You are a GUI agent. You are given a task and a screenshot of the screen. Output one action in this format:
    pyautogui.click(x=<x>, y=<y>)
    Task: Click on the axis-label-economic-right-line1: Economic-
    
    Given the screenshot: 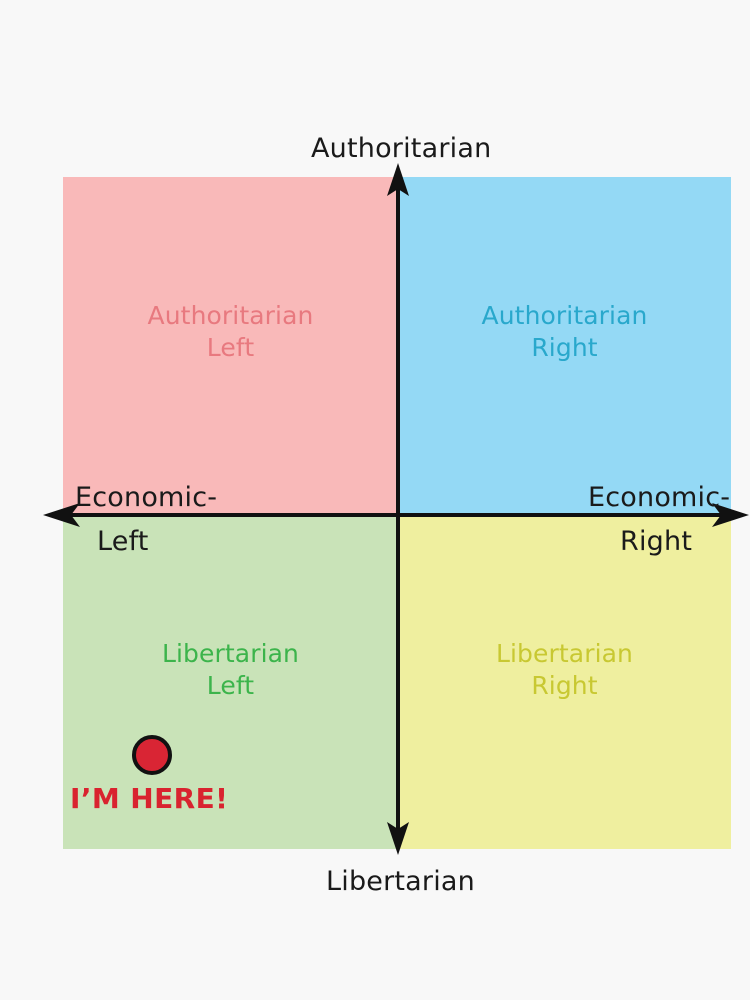 What is the action you would take?
    pyautogui.click(x=659, y=497)
    